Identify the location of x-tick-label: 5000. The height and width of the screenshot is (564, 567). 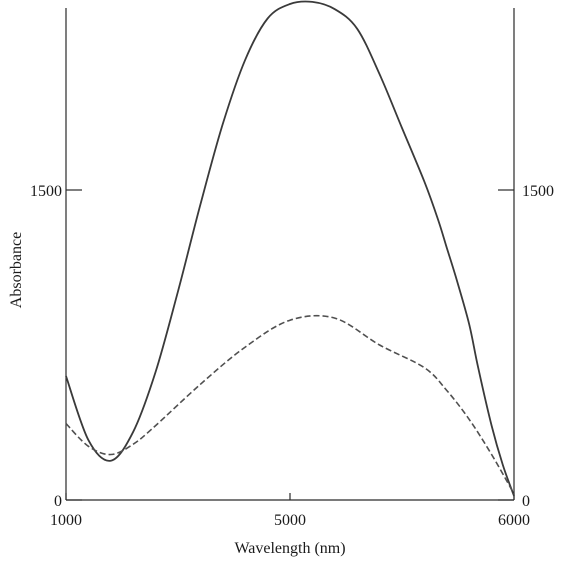
(290, 520).